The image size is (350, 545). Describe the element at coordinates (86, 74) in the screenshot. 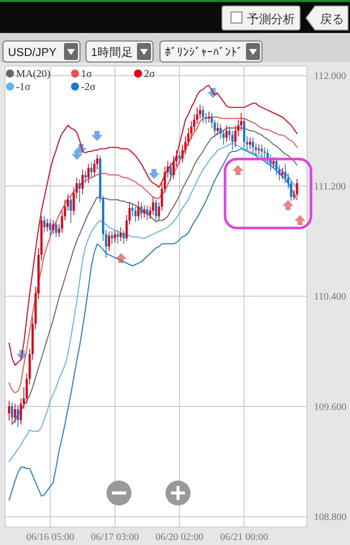

I see `legend-label: 1σ` at that location.